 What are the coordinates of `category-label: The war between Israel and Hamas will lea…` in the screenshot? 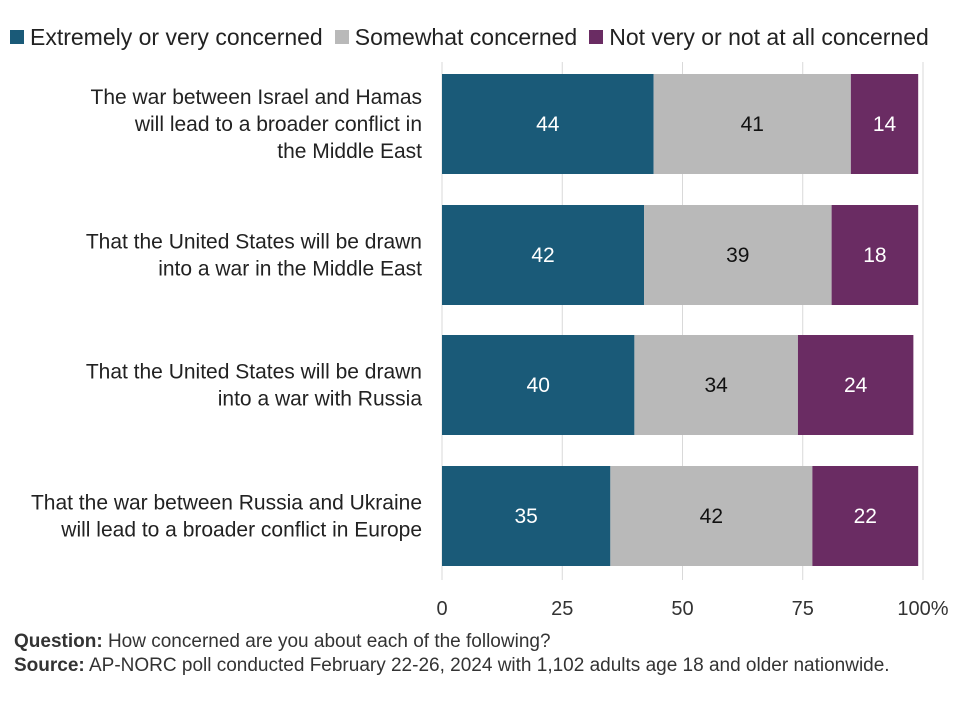 It's located at (257, 124).